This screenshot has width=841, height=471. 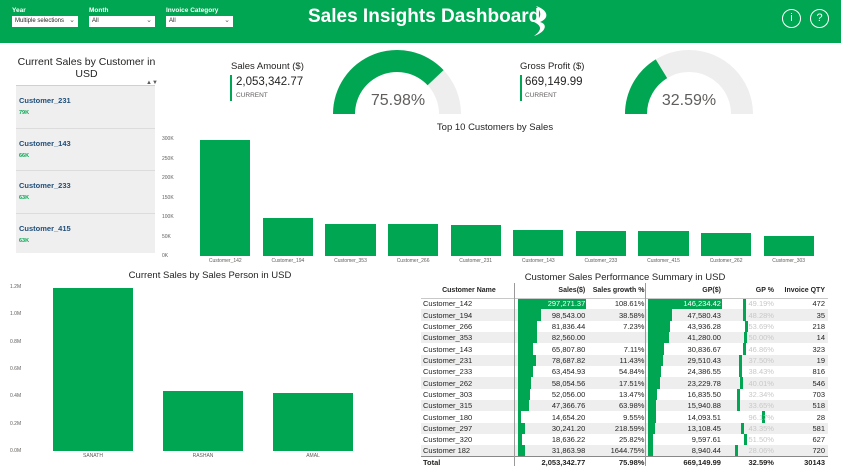 What do you see at coordinates (469, 291) in the screenshot?
I see `col-customer-name: Customer Name` at bounding box center [469, 291].